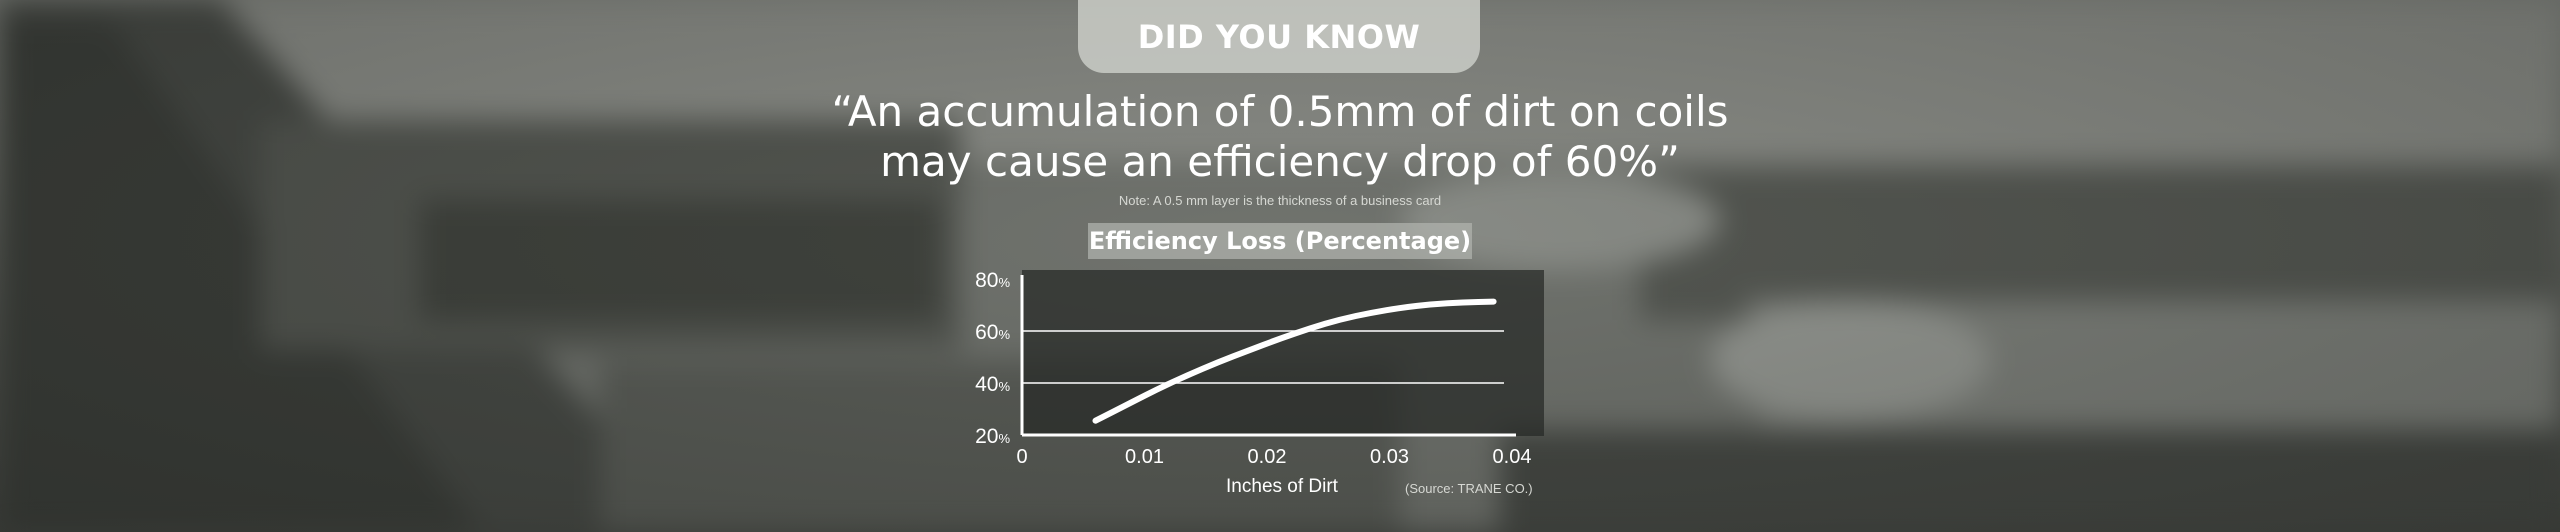 Image resolution: width=2560 pixels, height=532 pixels. What do you see at coordinates (992, 436) in the screenshot?
I see `y-tick-label-20: 20%` at bounding box center [992, 436].